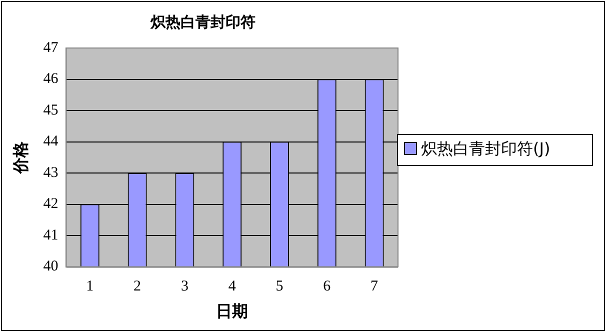 Image resolution: width=606 pixels, height=332 pixels. I want to click on y-axis-title: 价格, so click(20, 157).